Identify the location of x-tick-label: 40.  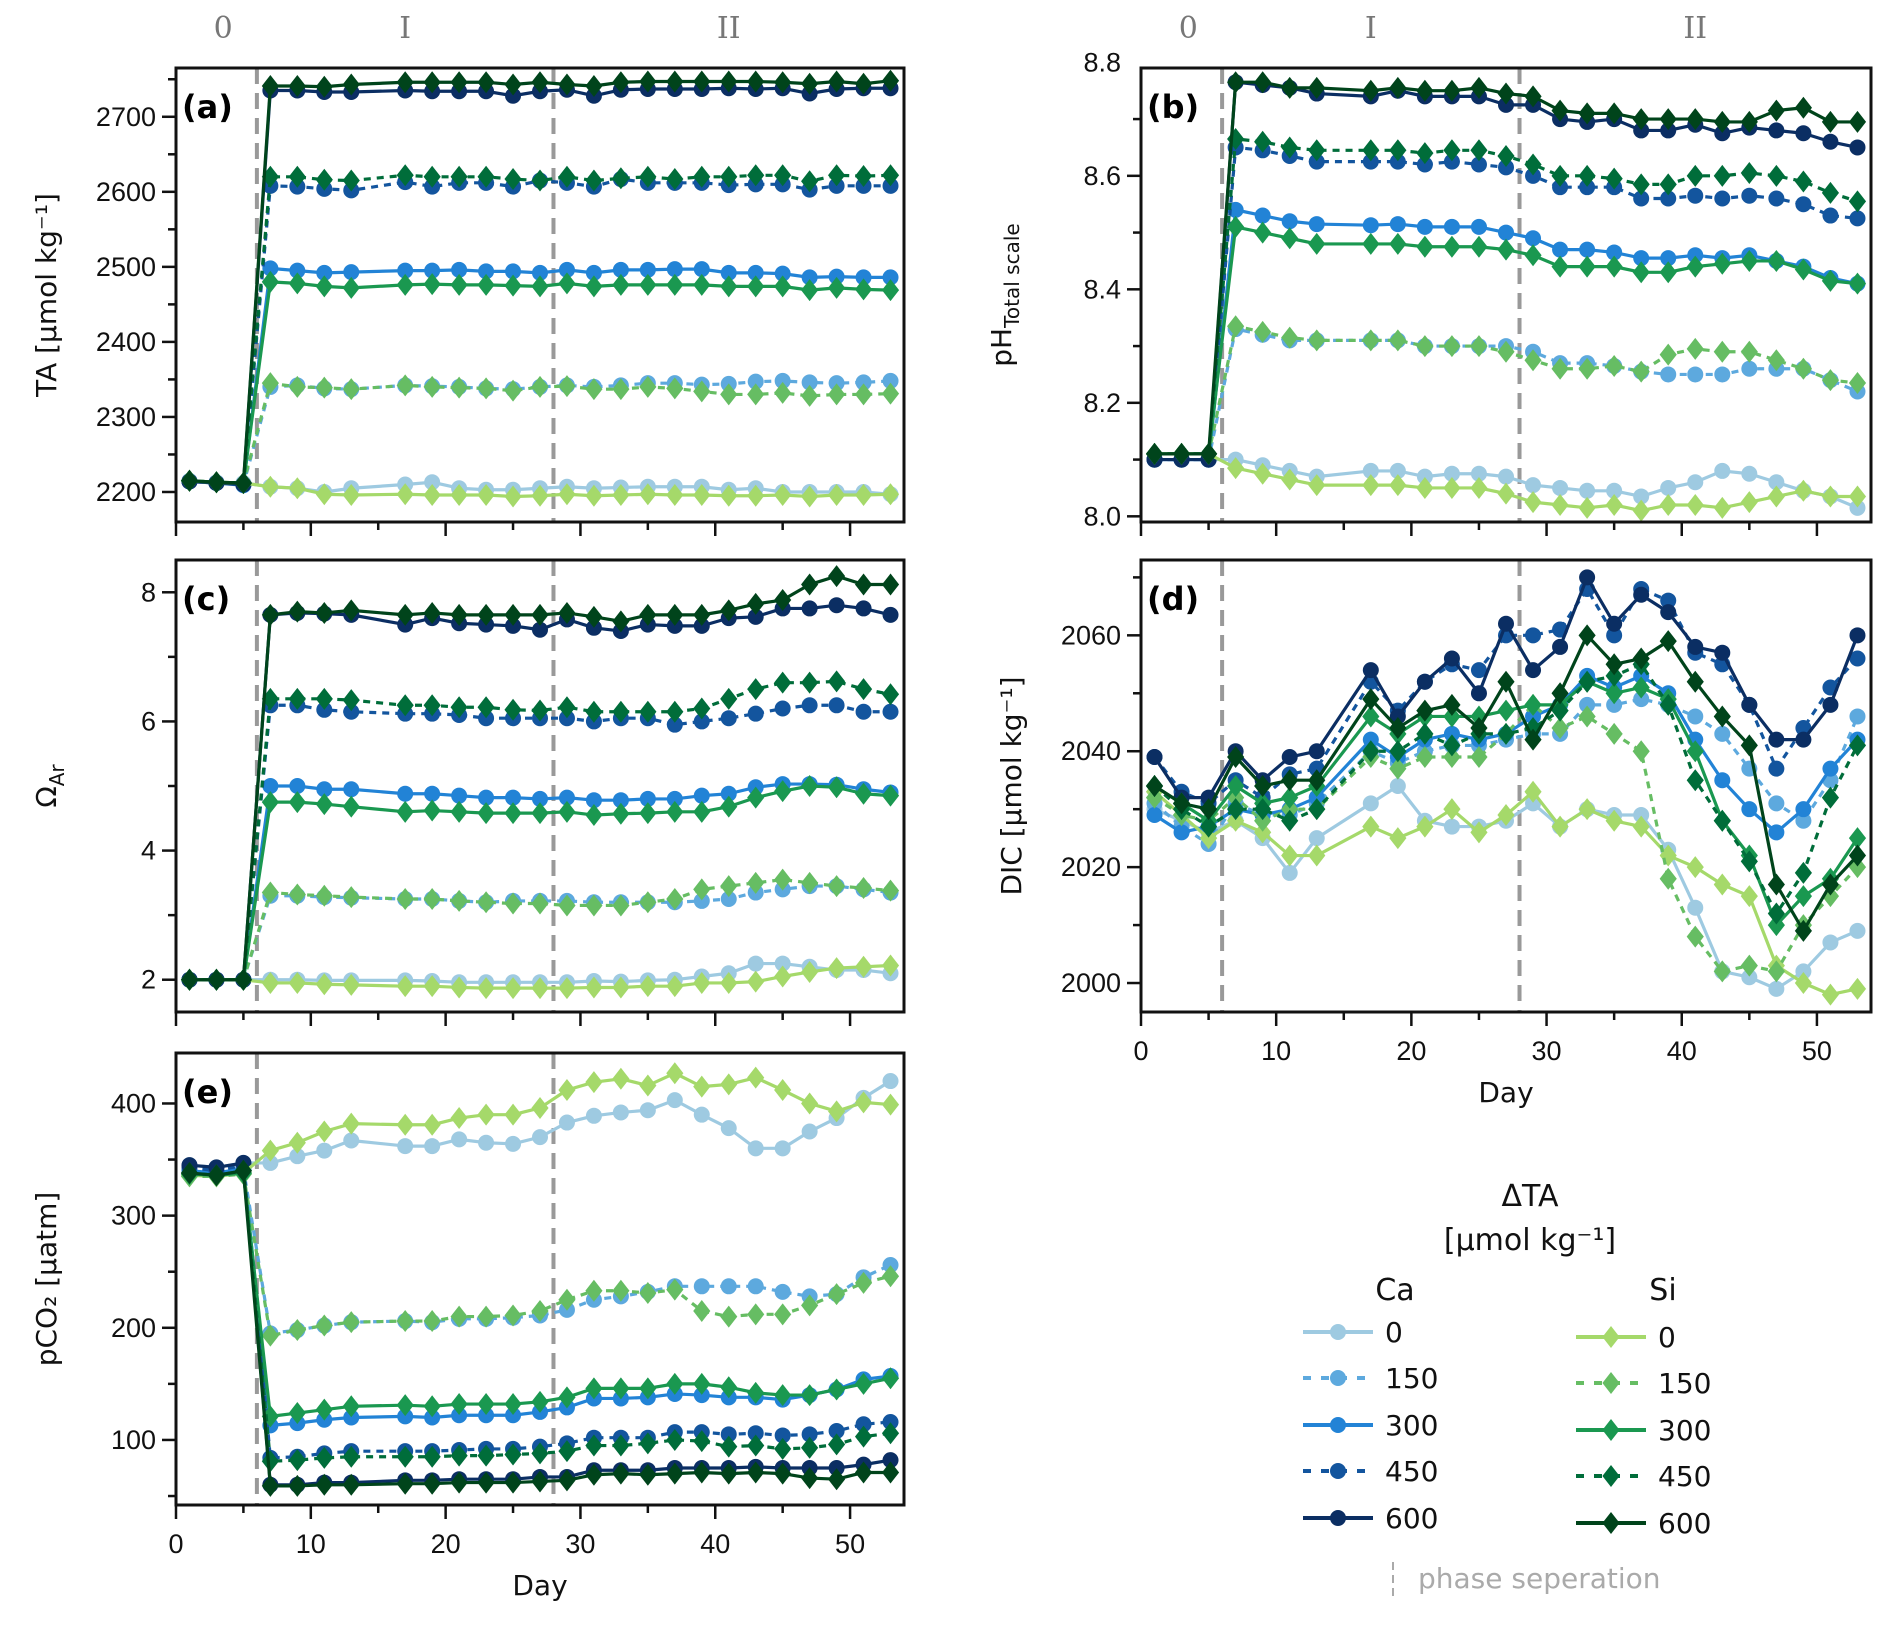
(715, 1544).